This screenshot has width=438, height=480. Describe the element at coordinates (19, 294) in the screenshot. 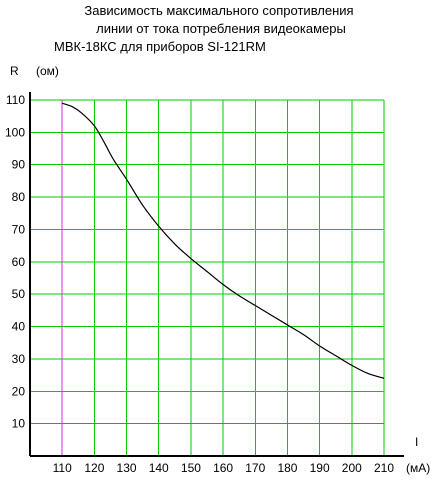

I see `y-tick-label: 50` at that location.